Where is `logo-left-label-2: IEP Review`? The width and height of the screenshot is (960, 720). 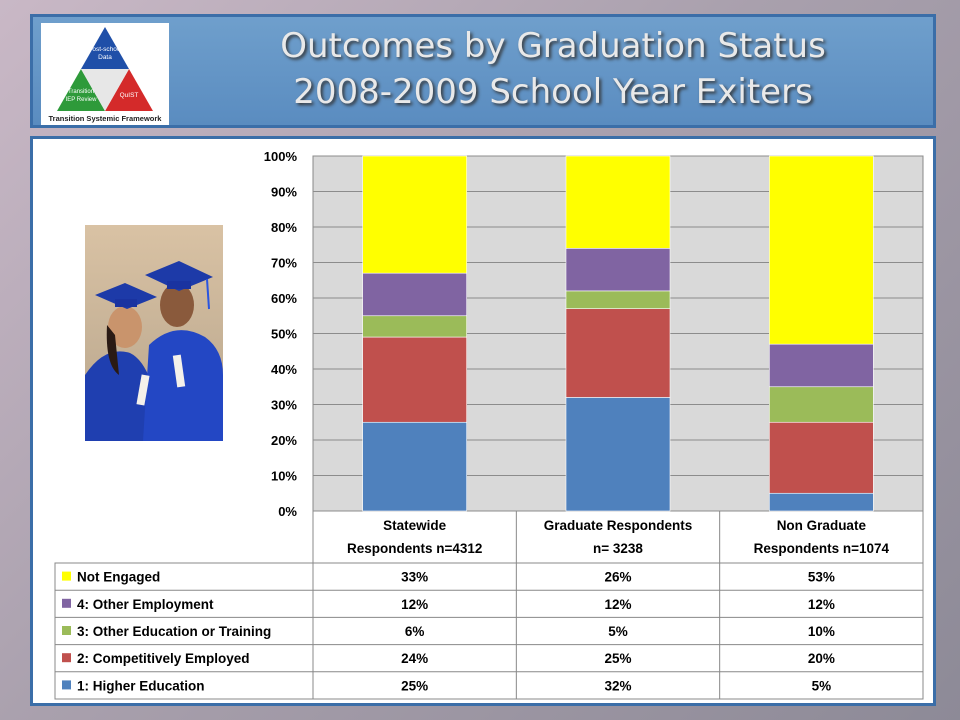
logo-left-label-2: IEP Review is located at coordinates (82, 100).